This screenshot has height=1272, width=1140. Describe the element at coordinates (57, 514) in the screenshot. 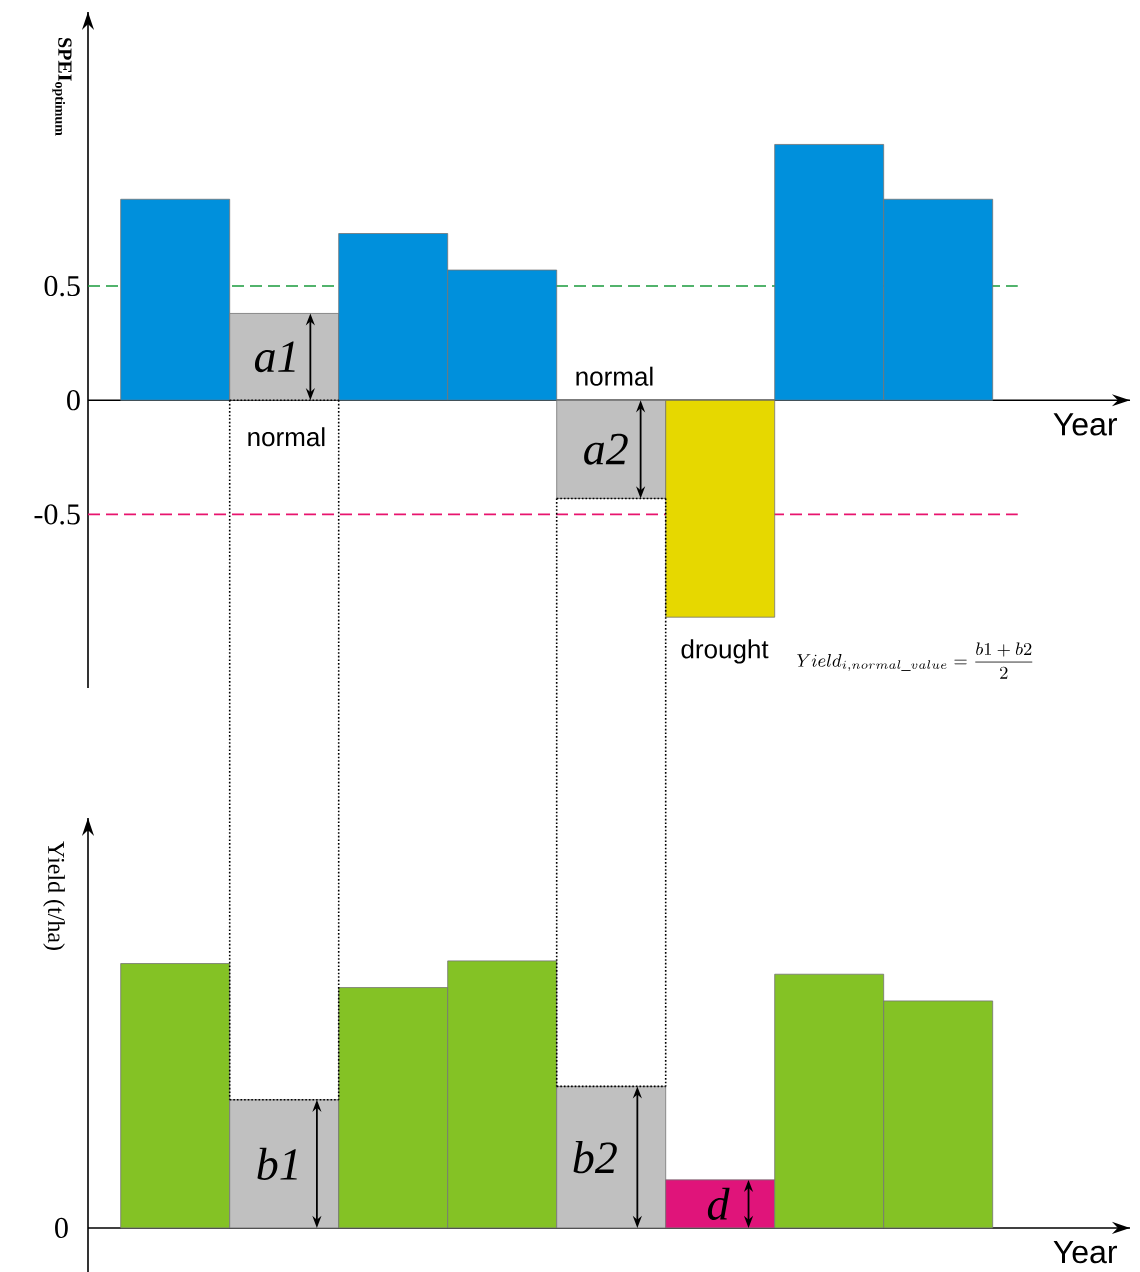

I see `y-tick-label: -0.5` at that location.